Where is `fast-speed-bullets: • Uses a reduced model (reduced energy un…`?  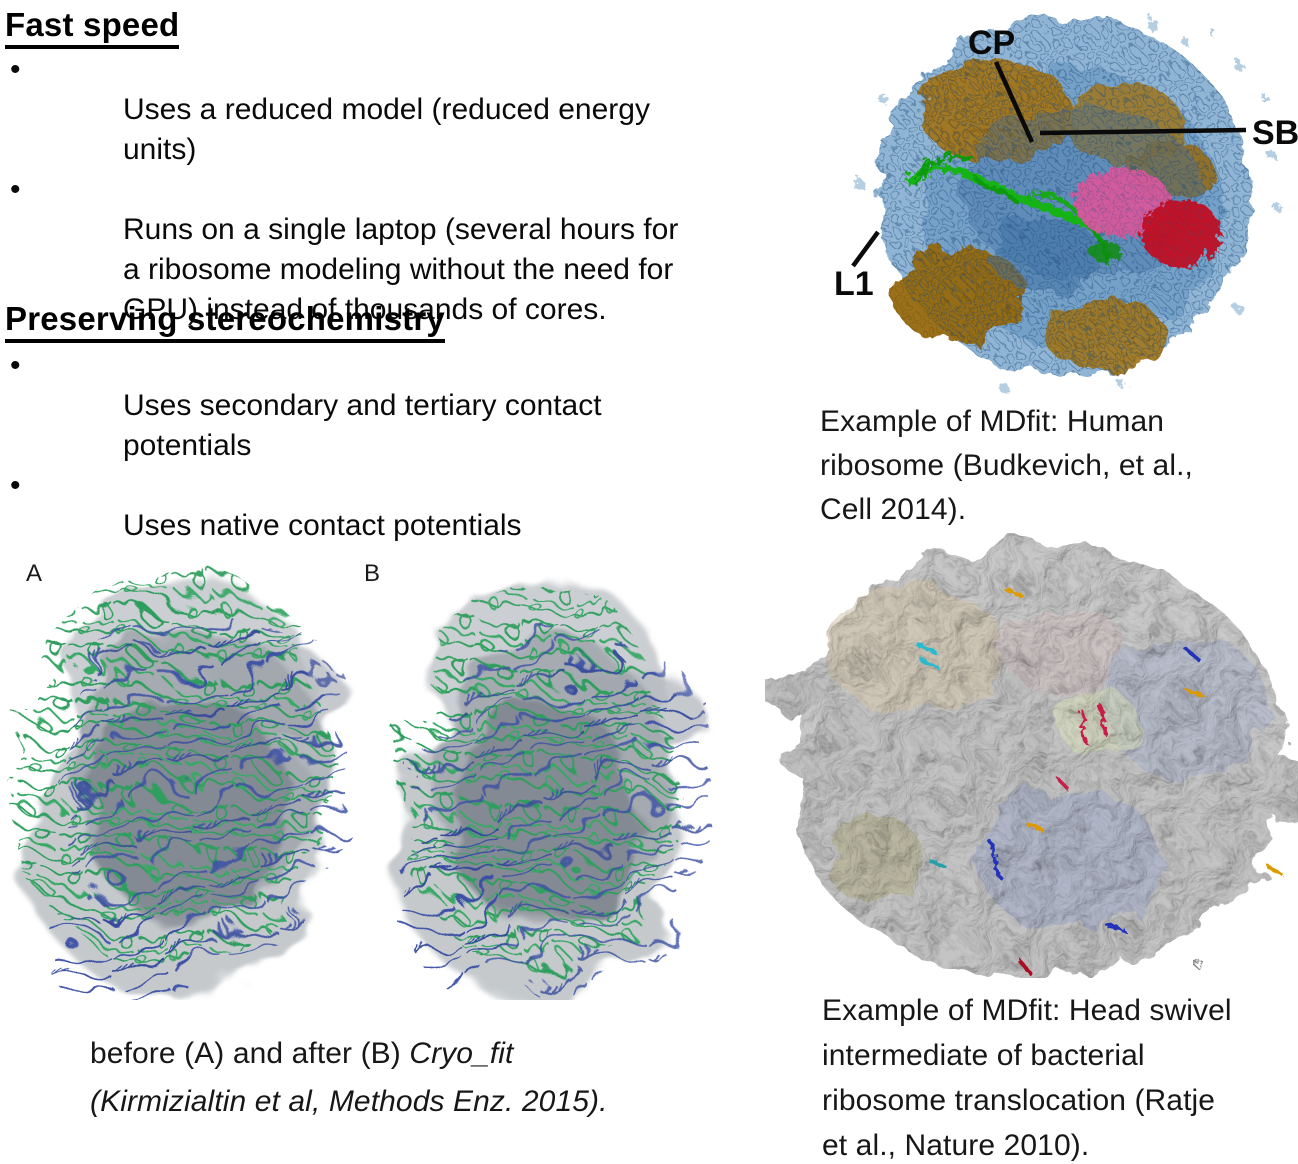
fast-speed-bullets: • Uses a reduced model (reduced energy un… is located at coordinates (400, 190).